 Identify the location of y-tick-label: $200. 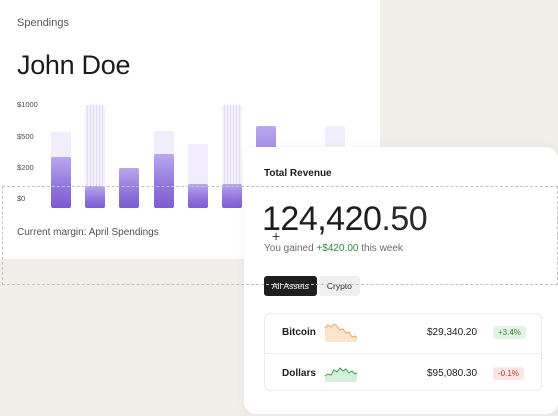
(25, 167).